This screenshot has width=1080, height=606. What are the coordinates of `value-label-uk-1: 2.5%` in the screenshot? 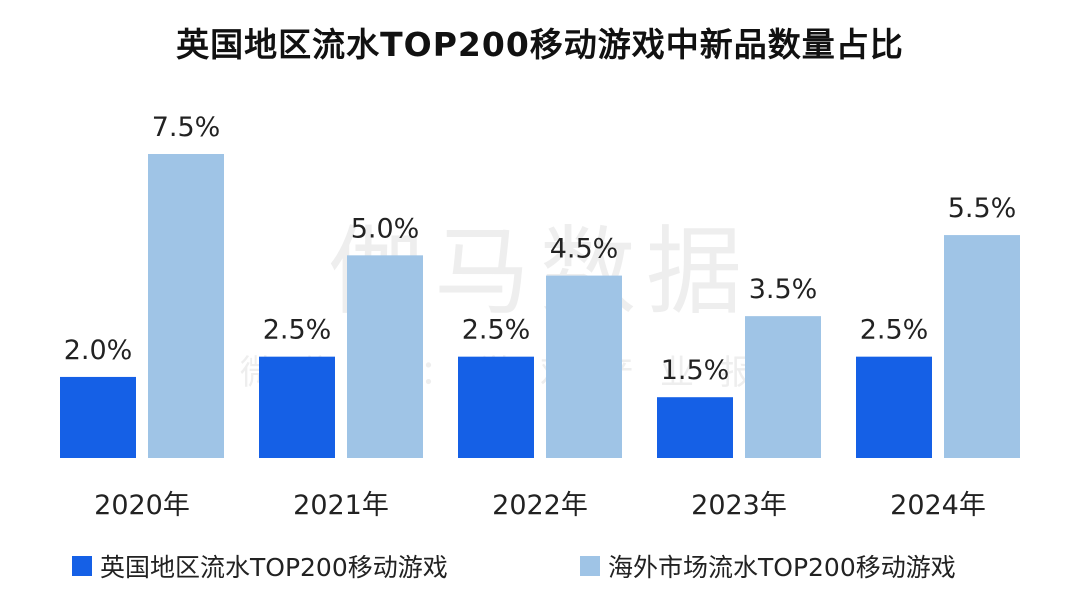 It's located at (297, 330).